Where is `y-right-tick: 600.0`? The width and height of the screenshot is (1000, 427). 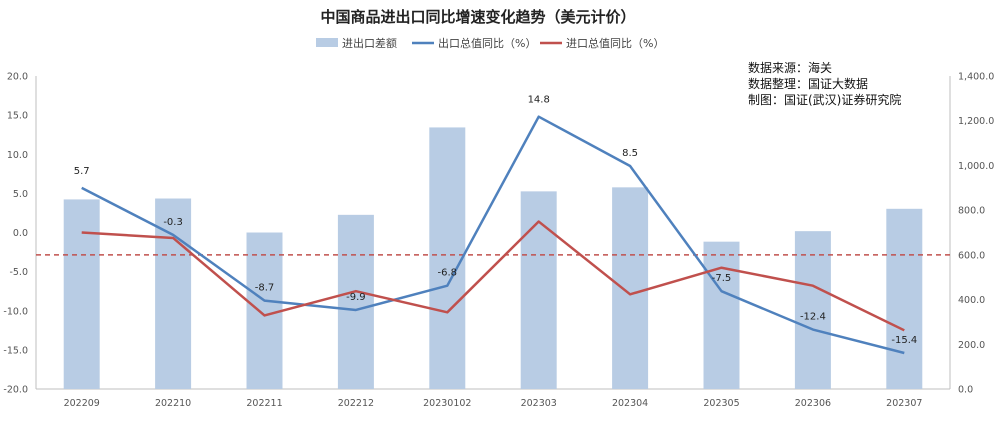 y-right-tick: 600.0 is located at coordinates (971, 255).